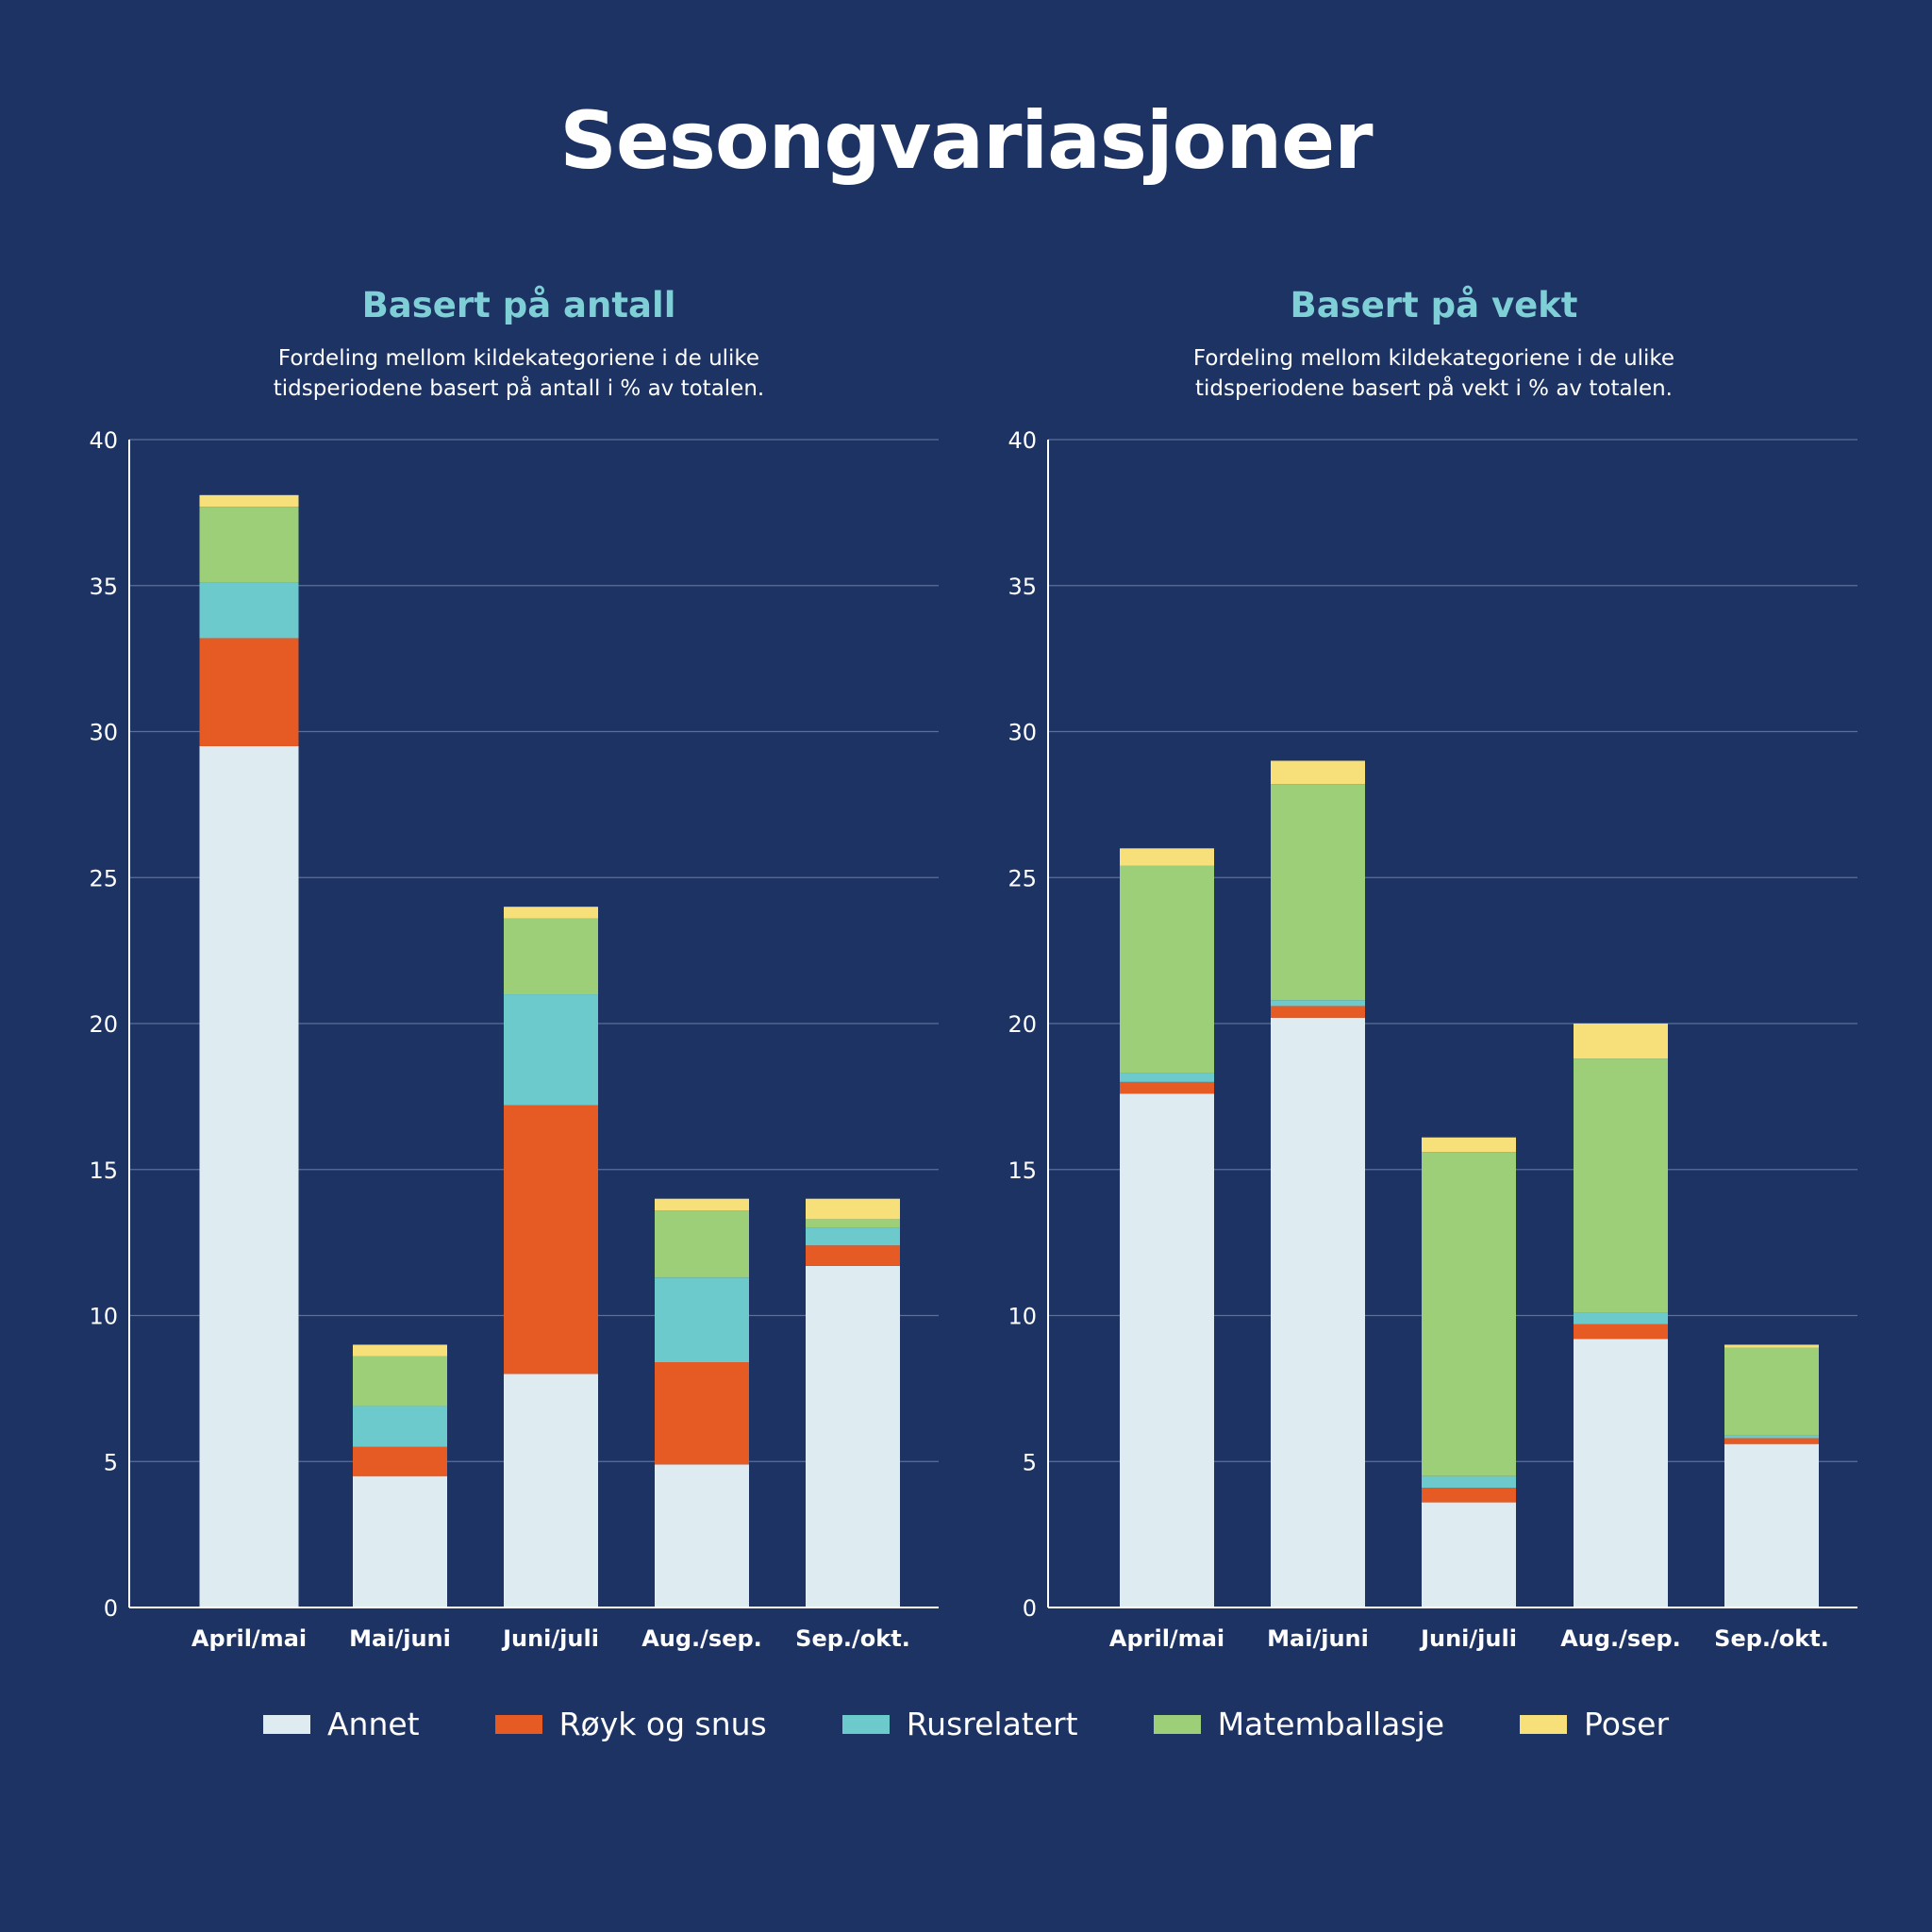  What do you see at coordinates (400, 1427) in the screenshot?
I see `bar-count-mai-juni-rusrelatert` at bounding box center [400, 1427].